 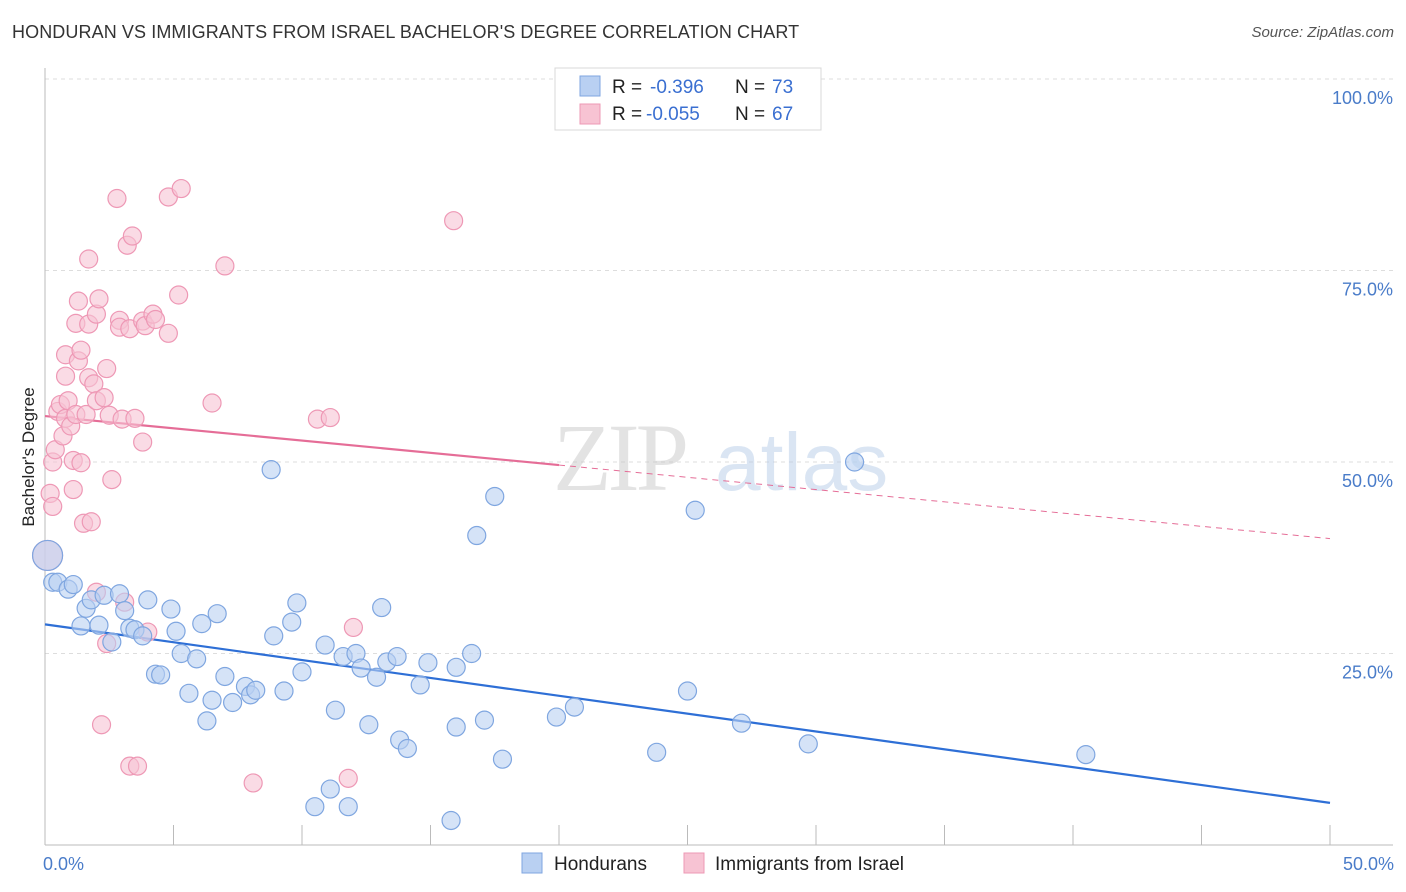 What do you see at coordinates (782, 114) in the screenshot?
I see `legend-n-israel: 67` at bounding box center [782, 114].